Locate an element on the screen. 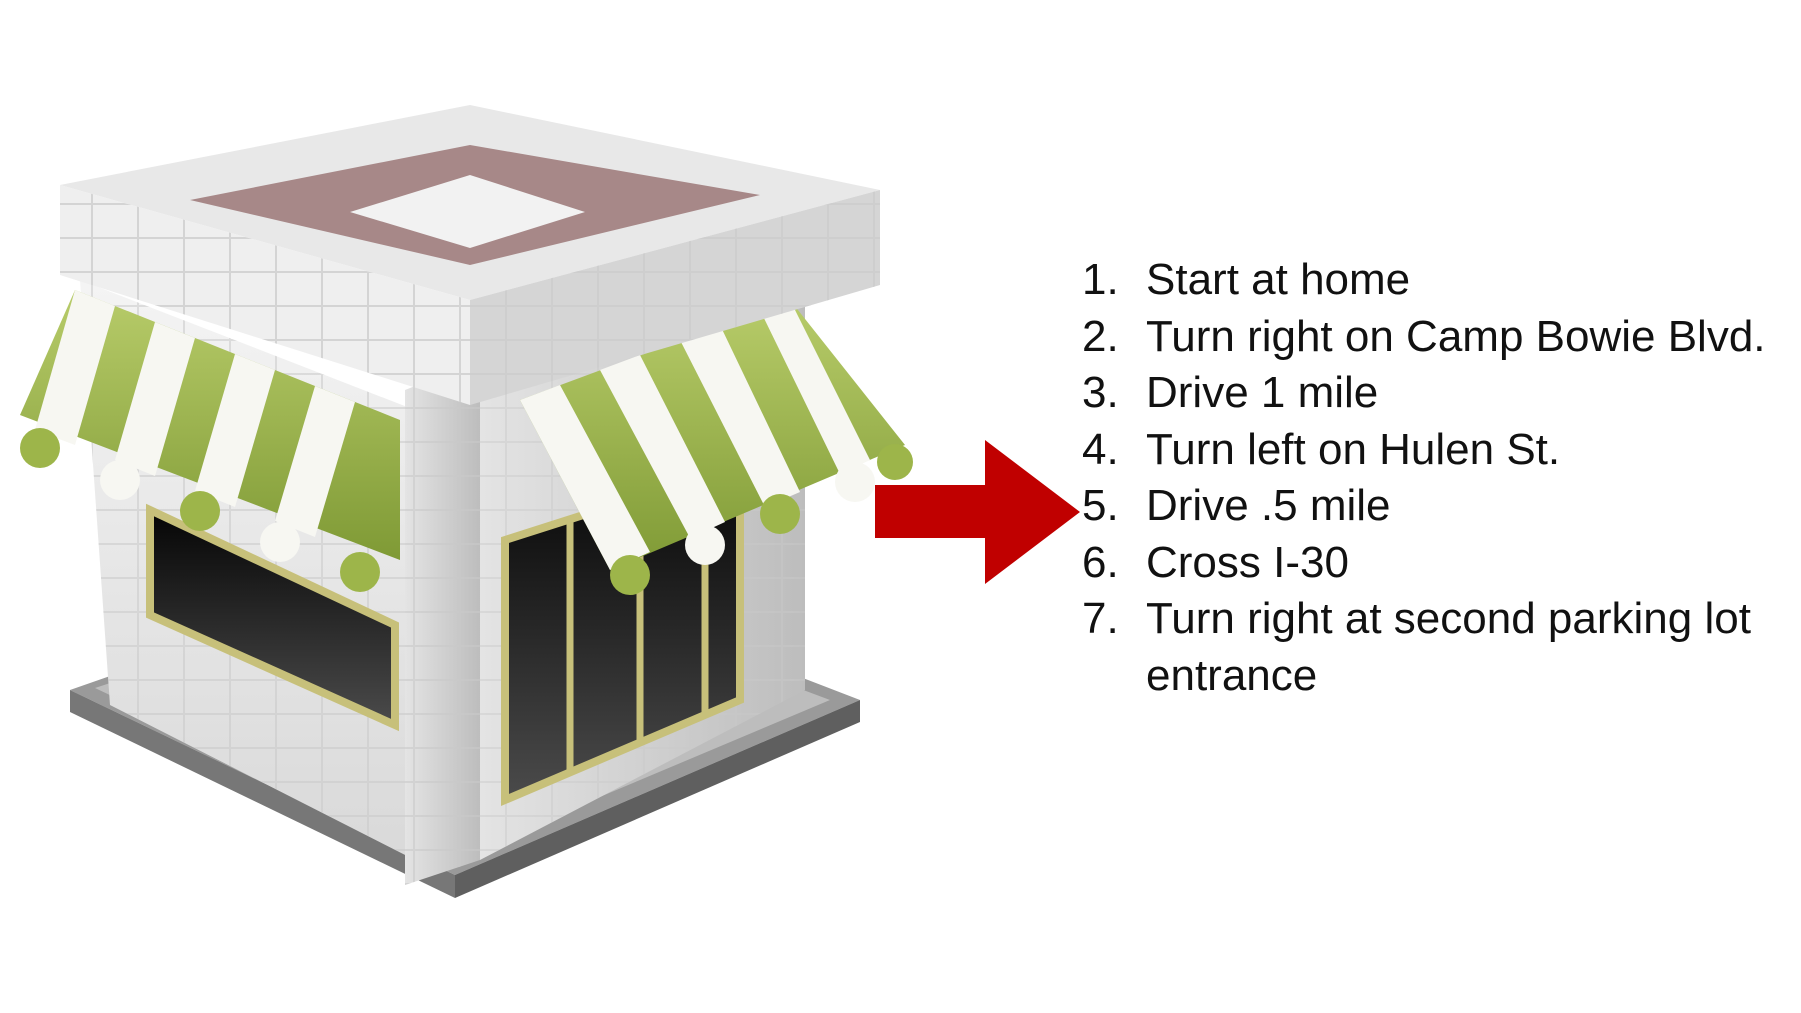 This screenshot has width=1801, height=1013. left-window is located at coordinates (272, 617).